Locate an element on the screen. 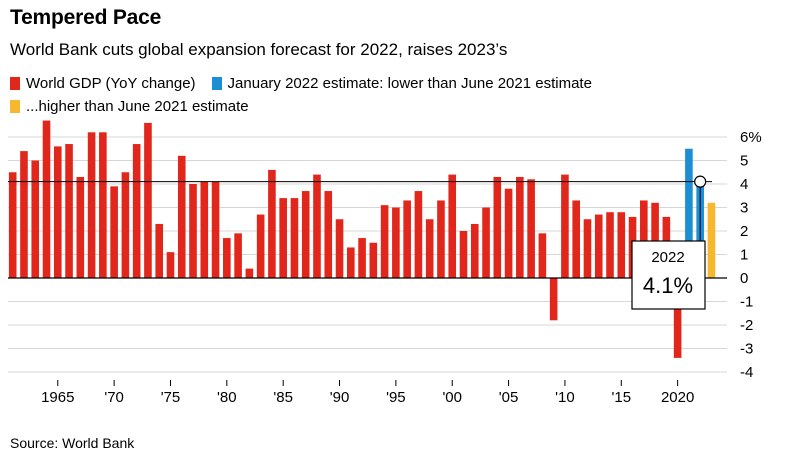 The height and width of the screenshot is (457, 791). bar-1973 is located at coordinates (148, 200).